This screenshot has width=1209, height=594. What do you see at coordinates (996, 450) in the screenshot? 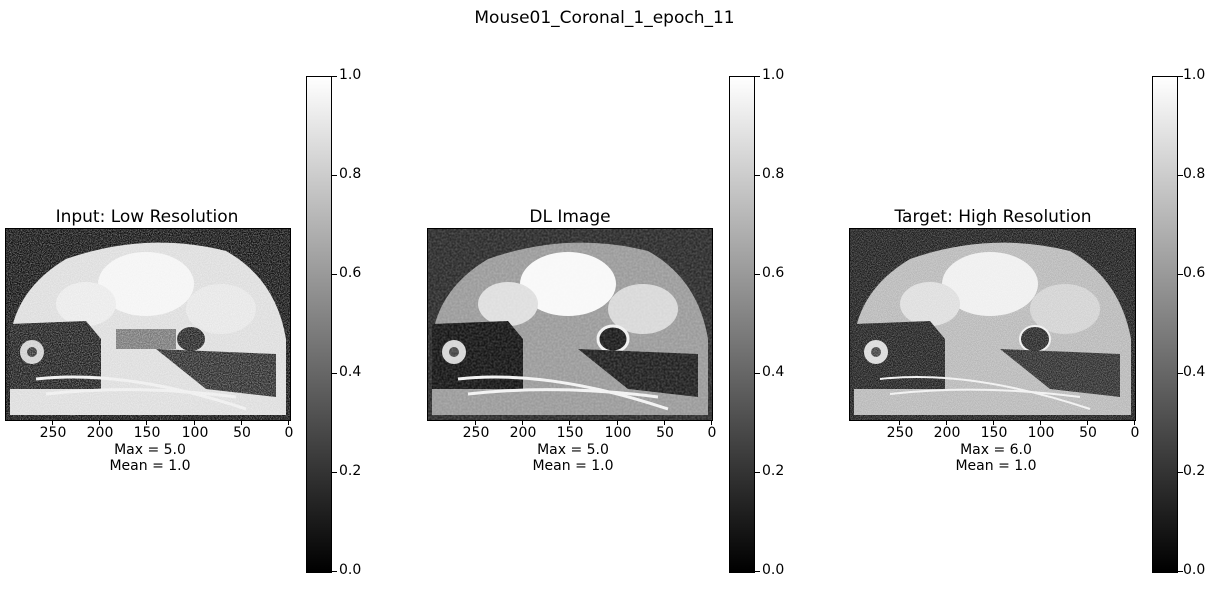
I see `stat-max: Max = 6.0` at bounding box center [996, 450].